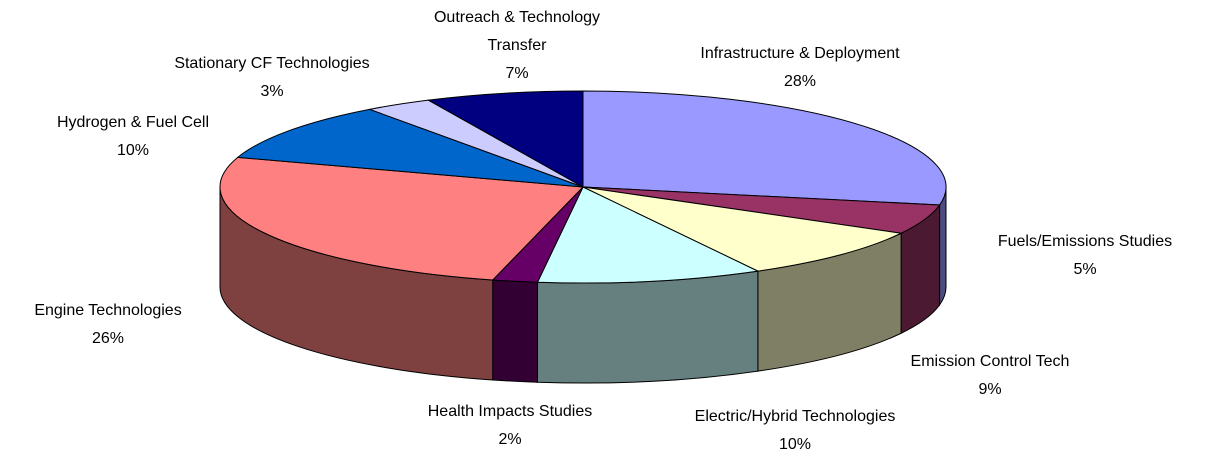  I want to click on slice-label: Hydrogen & Fuel Cell 10%, so click(133, 137).